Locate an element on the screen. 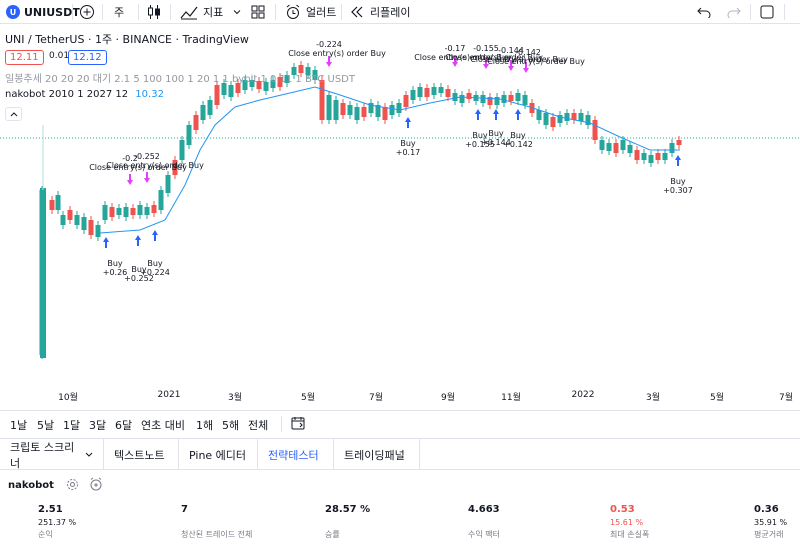 This screenshot has height=551, width=800. stat-value: 28.57 % is located at coordinates (348, 509).